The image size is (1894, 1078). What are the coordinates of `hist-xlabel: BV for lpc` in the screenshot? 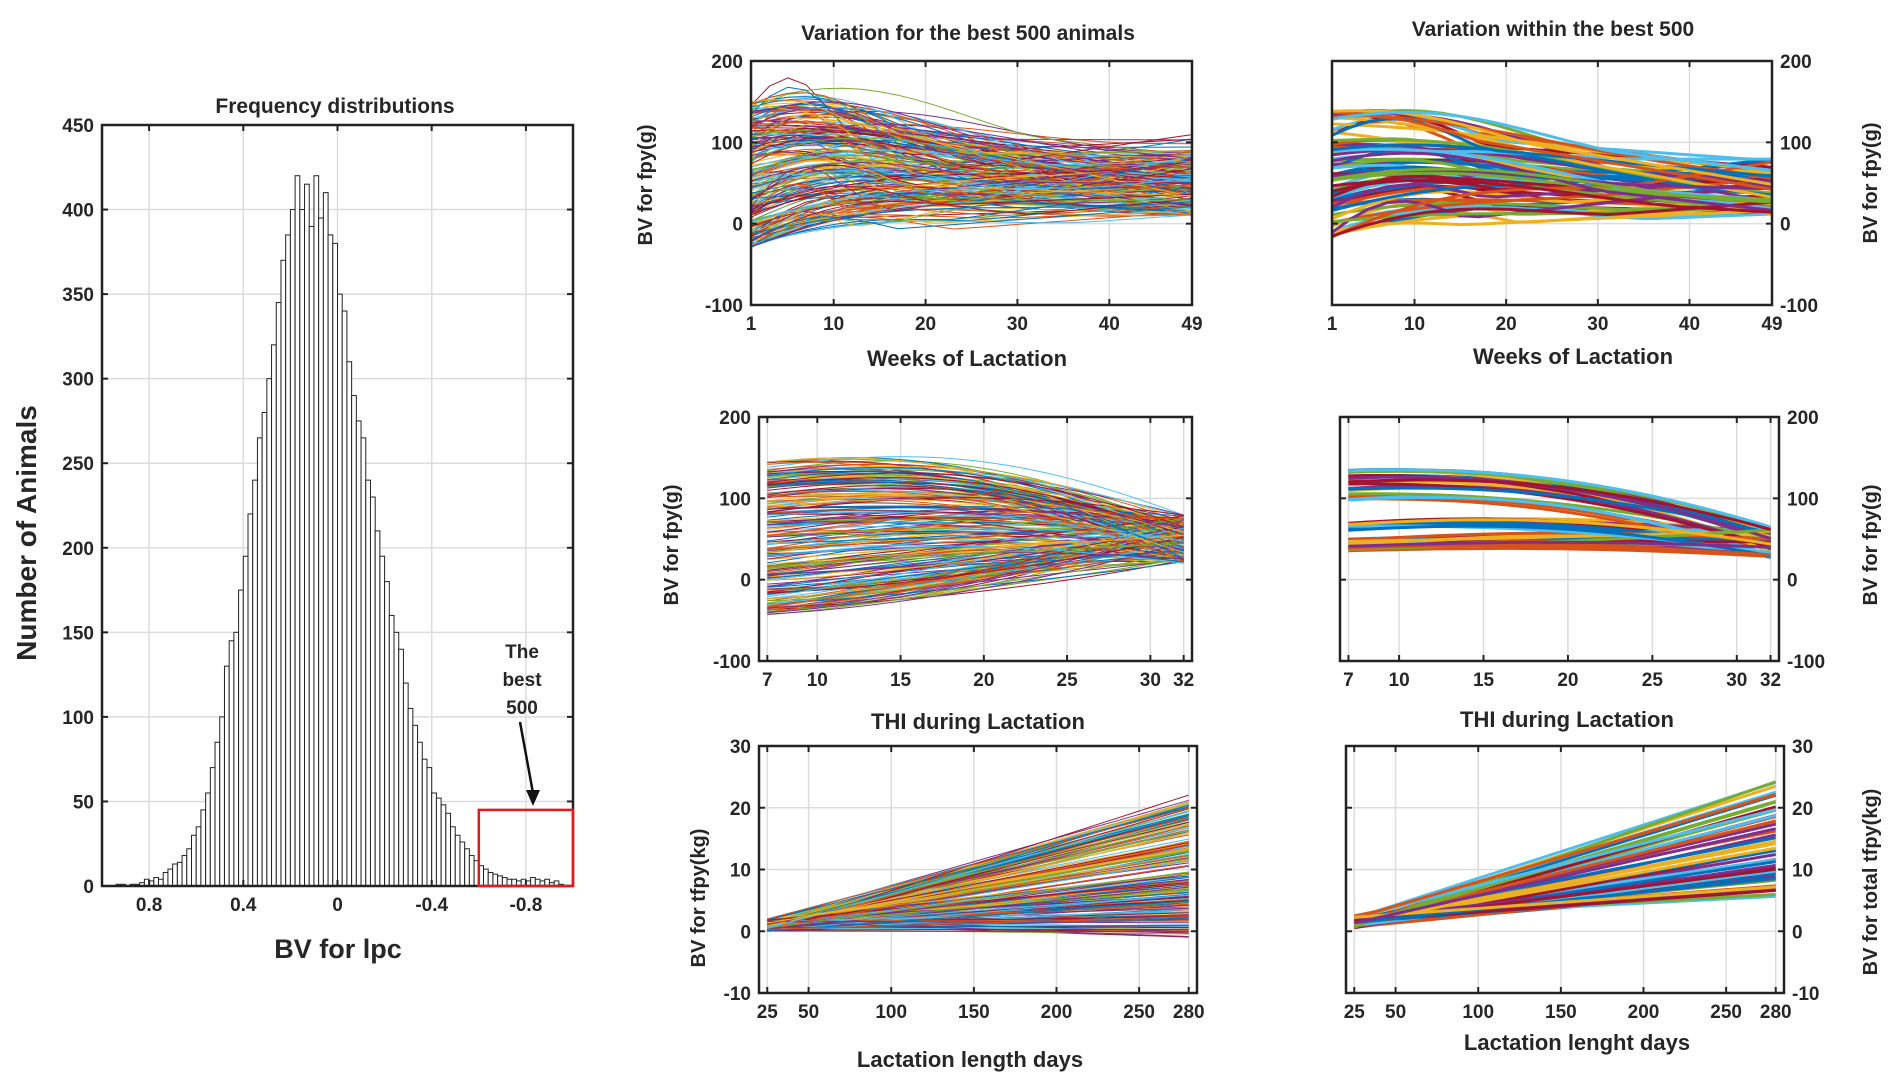 It's located at (338, 949).